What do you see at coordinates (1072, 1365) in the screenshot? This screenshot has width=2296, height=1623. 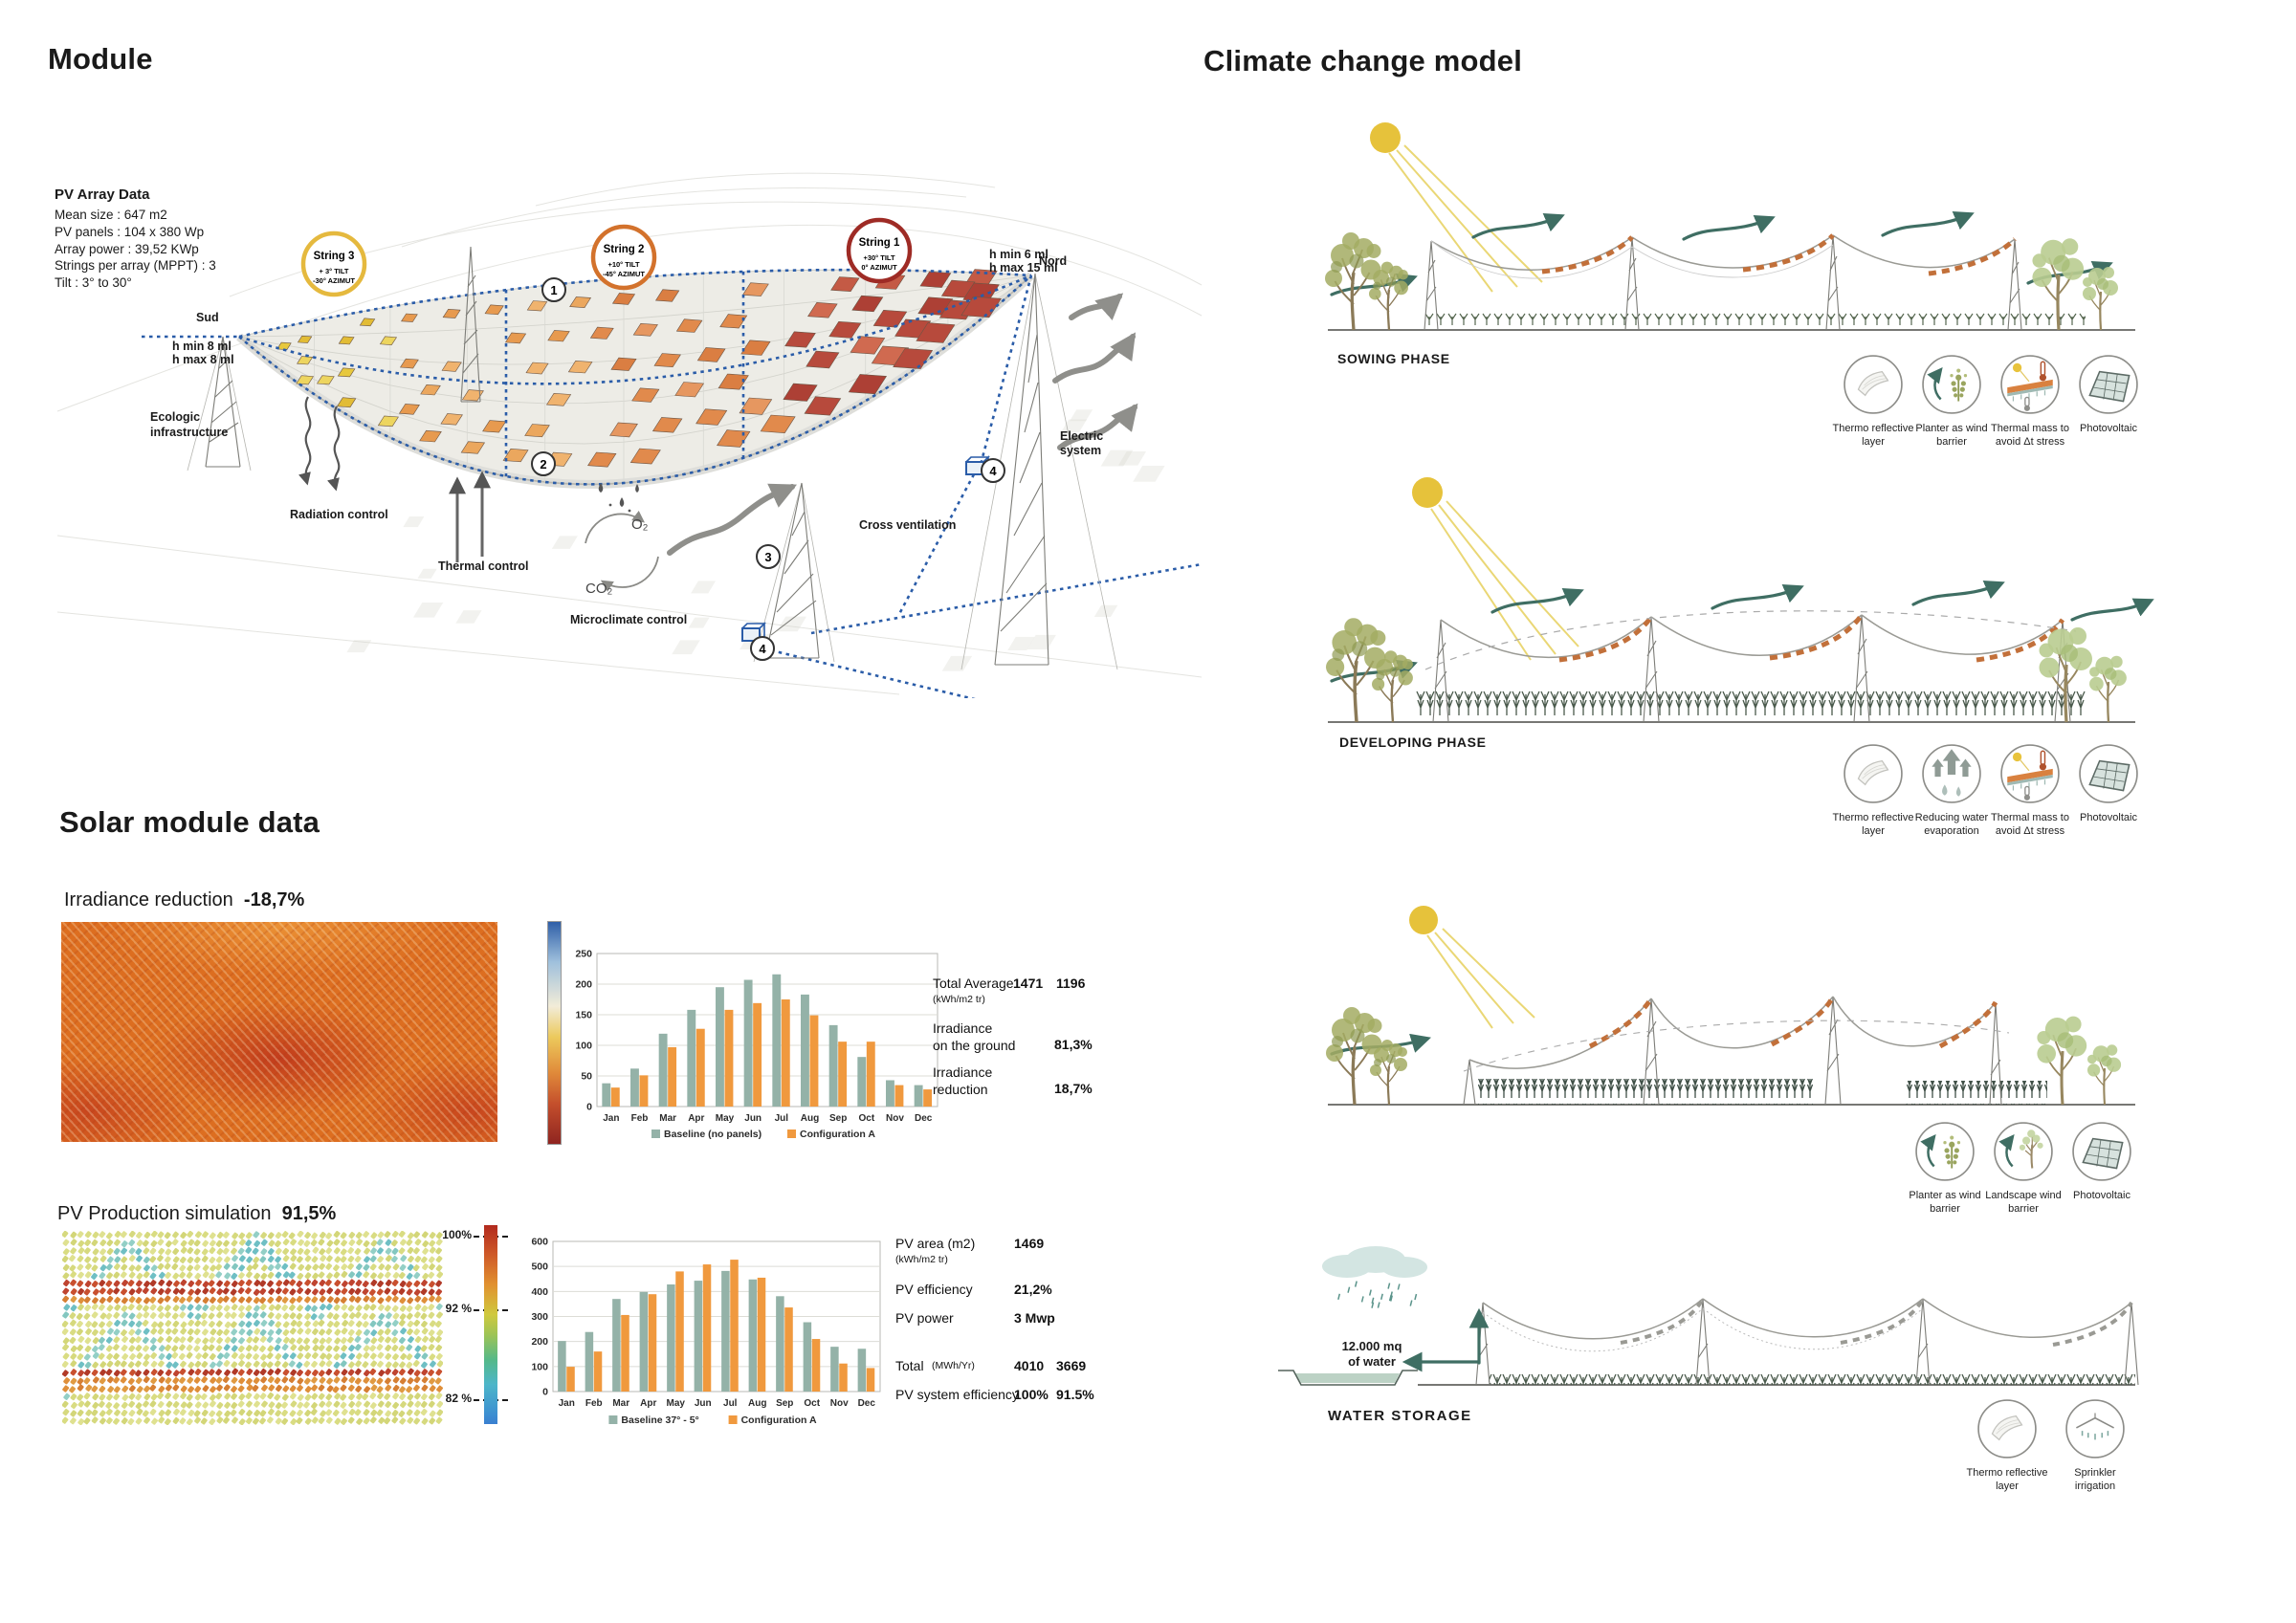 I see `stat-value: 3669` at bounding box center [1072, 1365].